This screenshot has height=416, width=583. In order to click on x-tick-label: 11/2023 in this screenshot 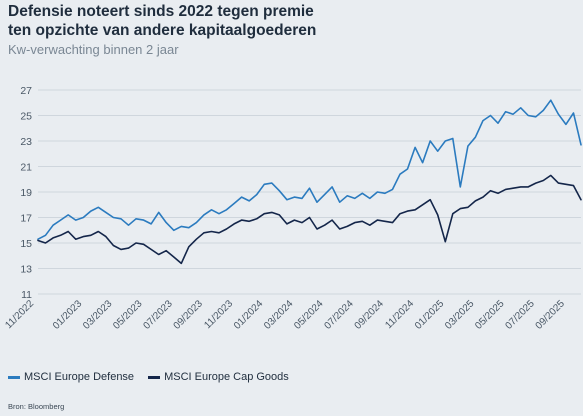, I will do `click(218, 314)`.